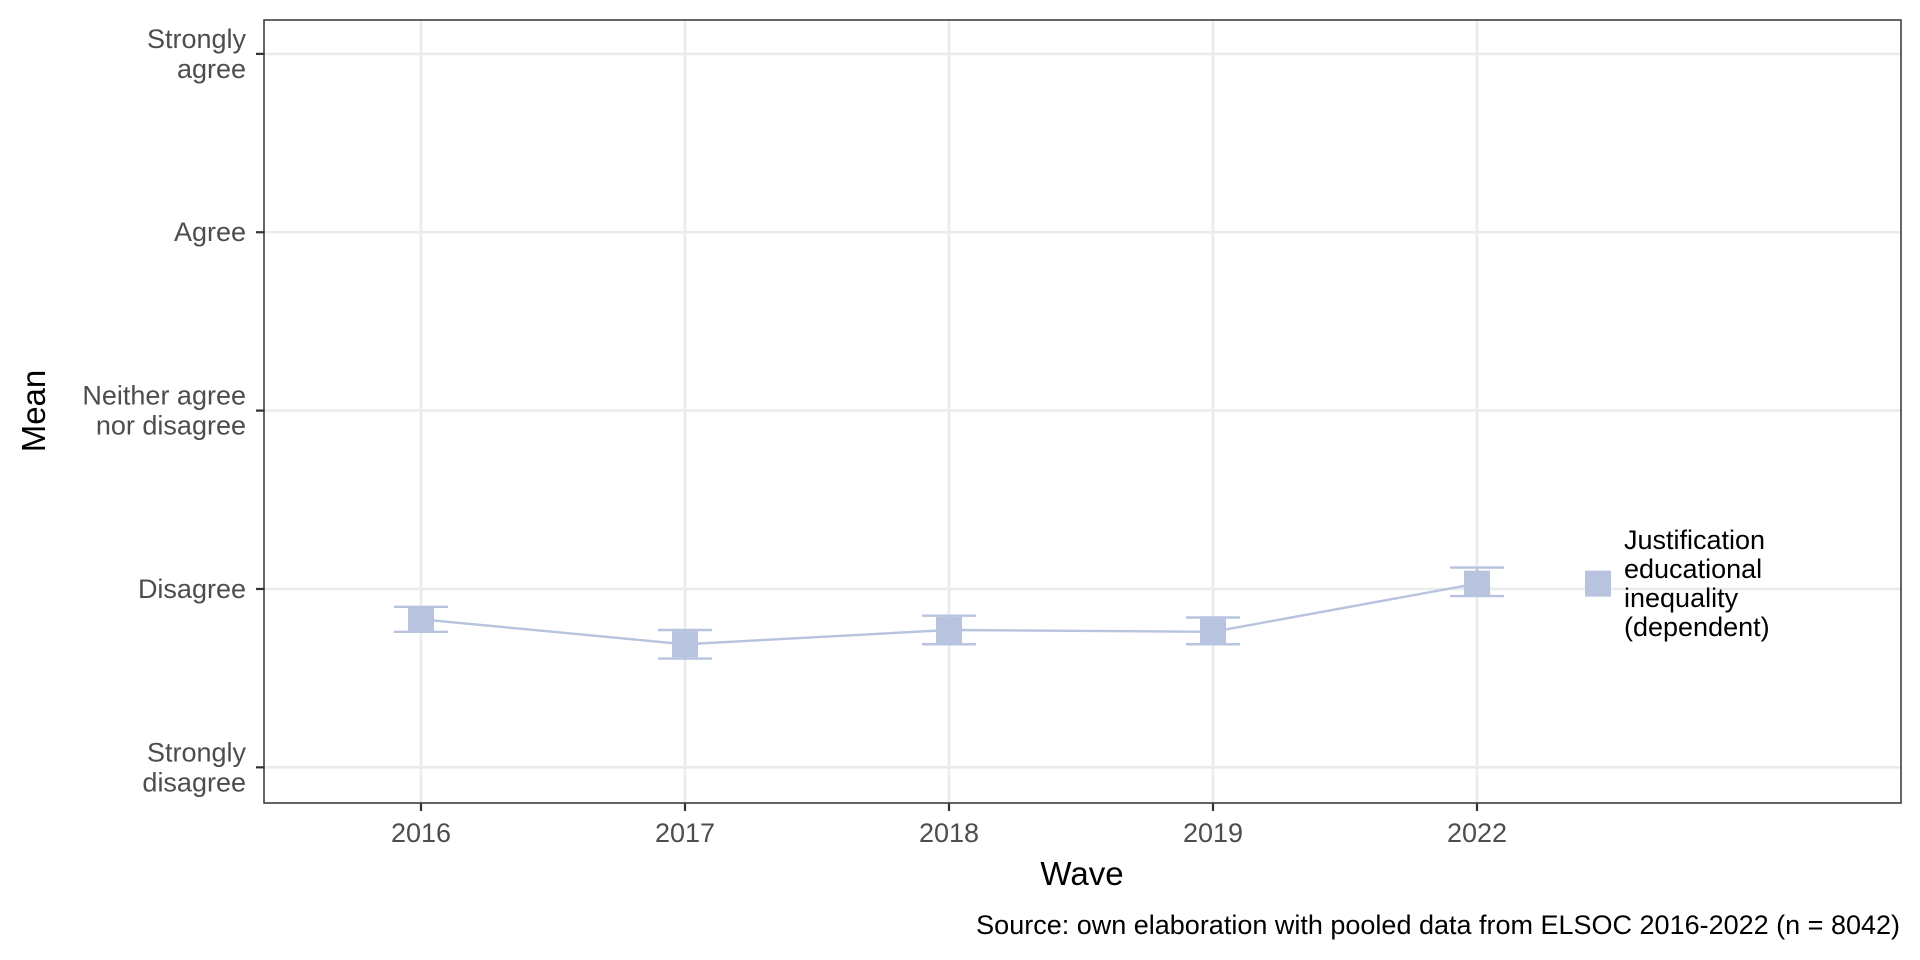  What do you see at coordinates (1697, 627) in the screenshot?
I see `legend-label: (dependent)` at bounding box center [1697, 627].